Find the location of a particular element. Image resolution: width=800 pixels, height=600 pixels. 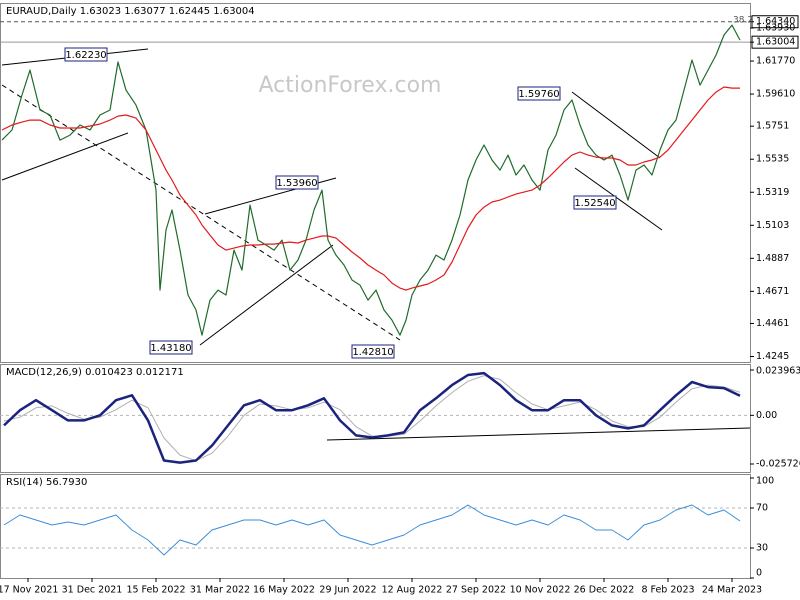

price-label: 1.52540 is located at coordinates (594, 203).